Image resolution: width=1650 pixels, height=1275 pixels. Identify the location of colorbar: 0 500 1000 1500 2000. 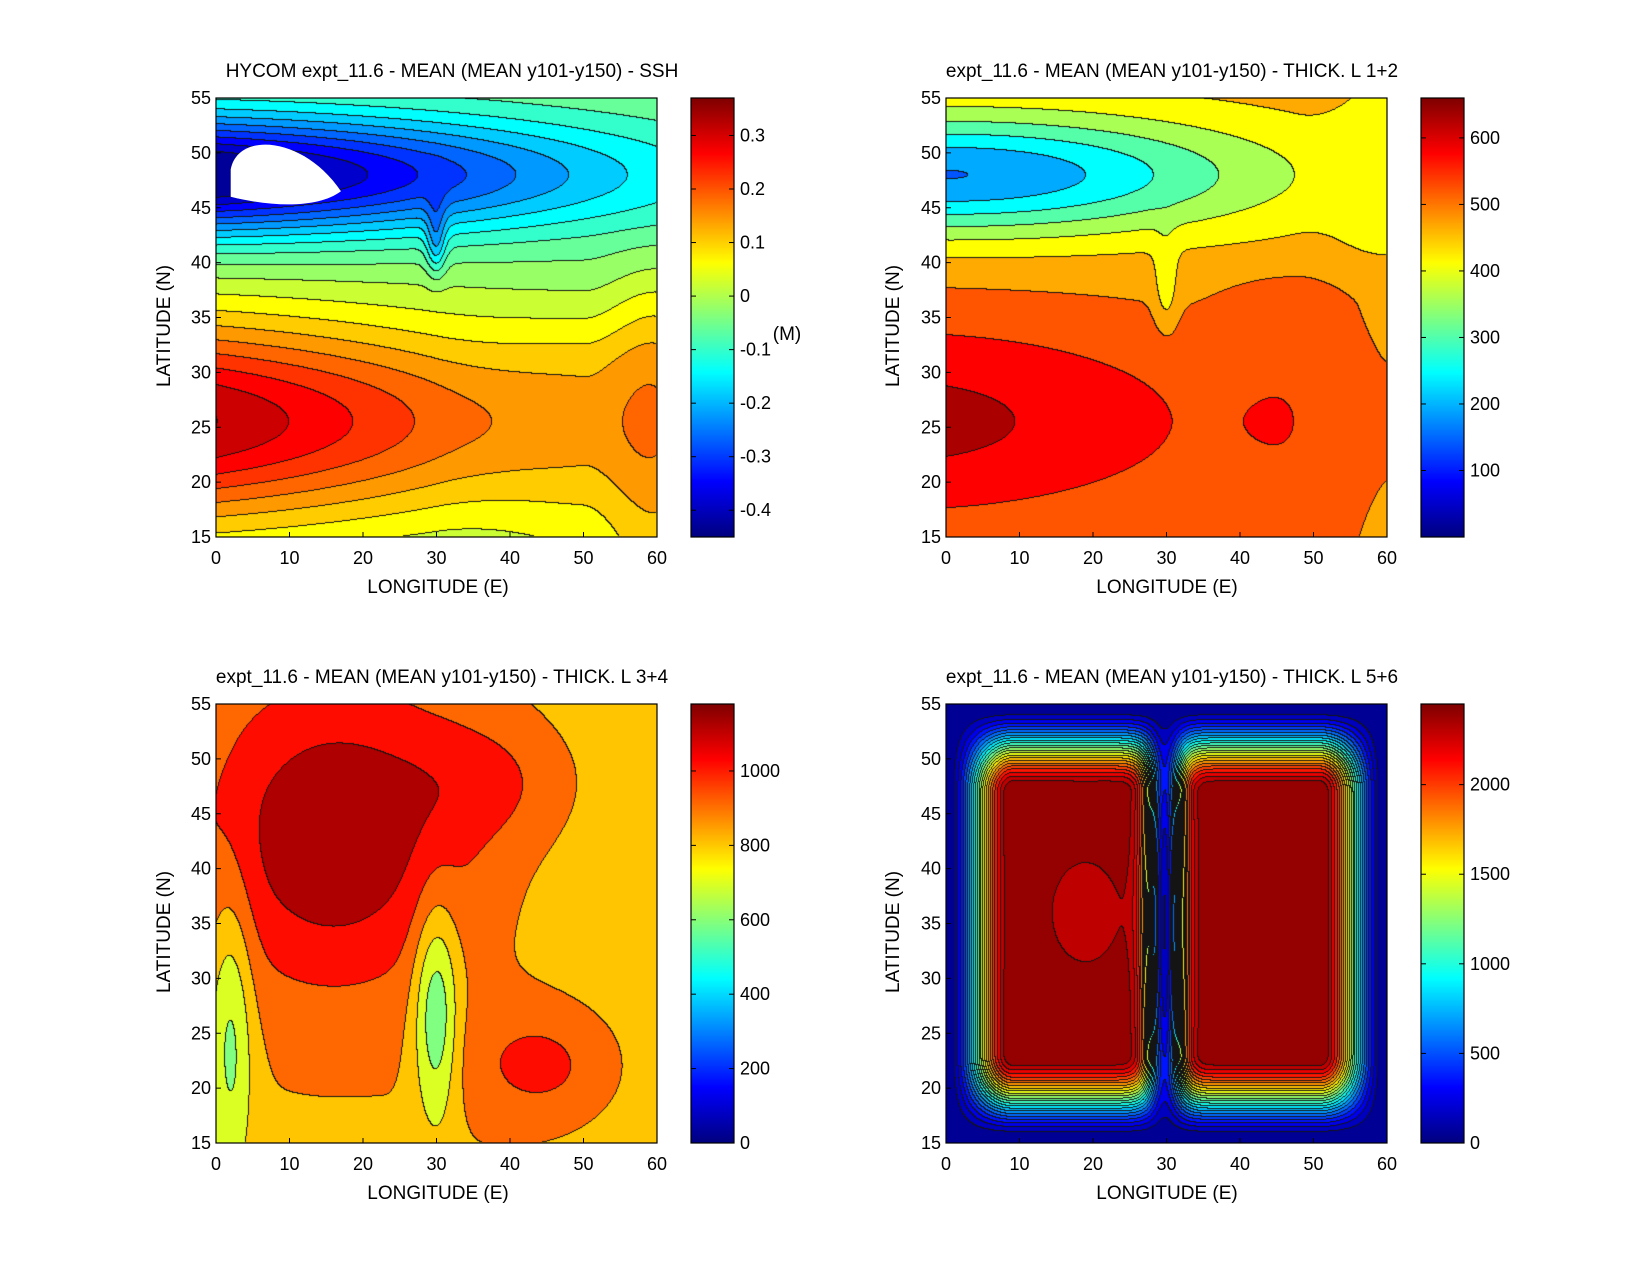
(1465, 928).